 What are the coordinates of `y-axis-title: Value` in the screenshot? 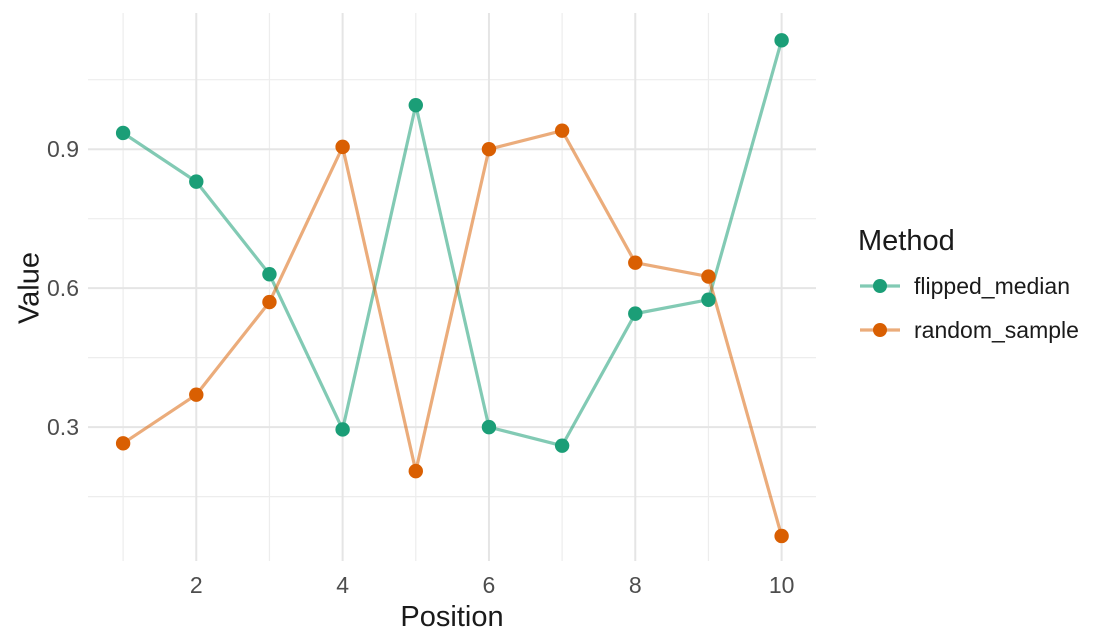 It's located at (29, 288).